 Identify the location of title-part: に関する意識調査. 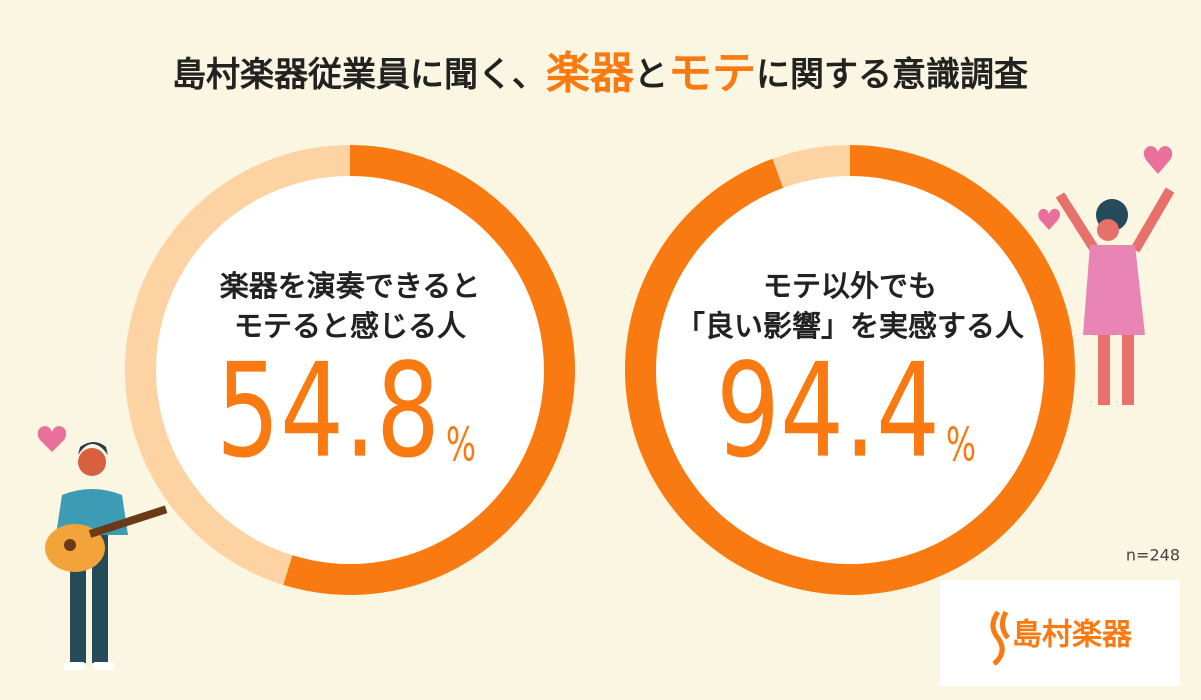
(892, 75).